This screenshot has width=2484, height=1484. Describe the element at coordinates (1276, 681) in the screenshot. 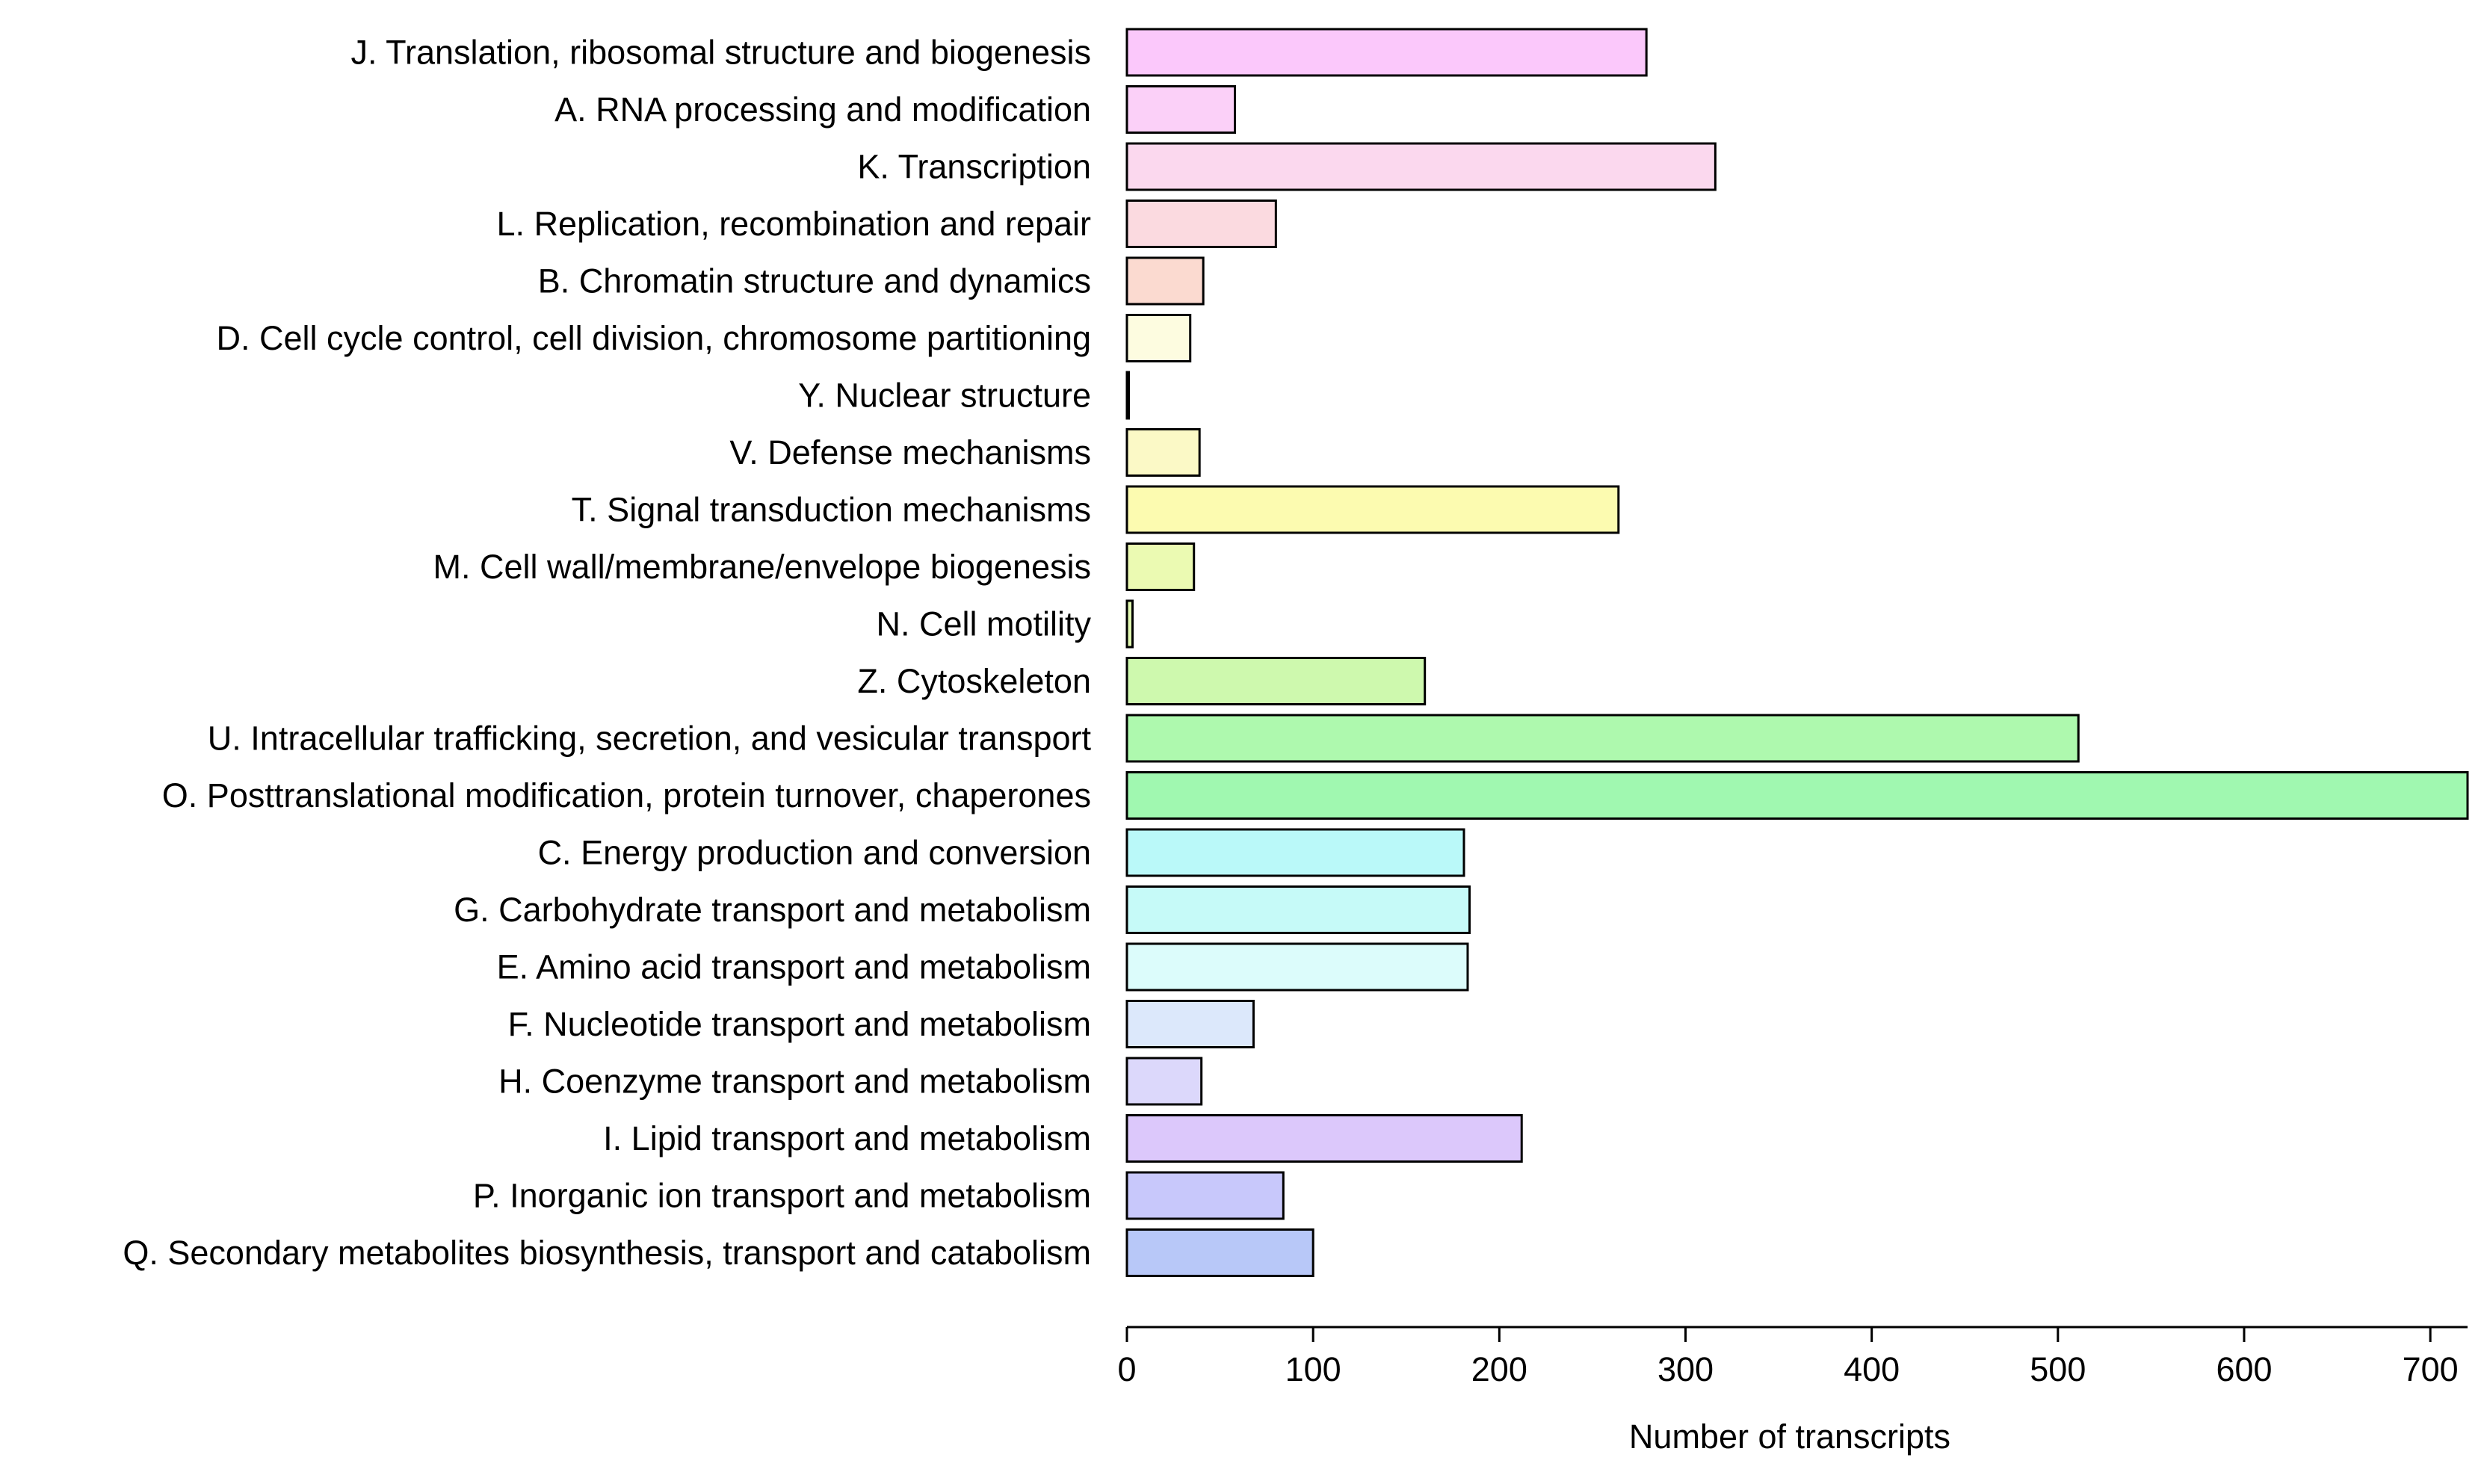

I see `bar-z` at that location.